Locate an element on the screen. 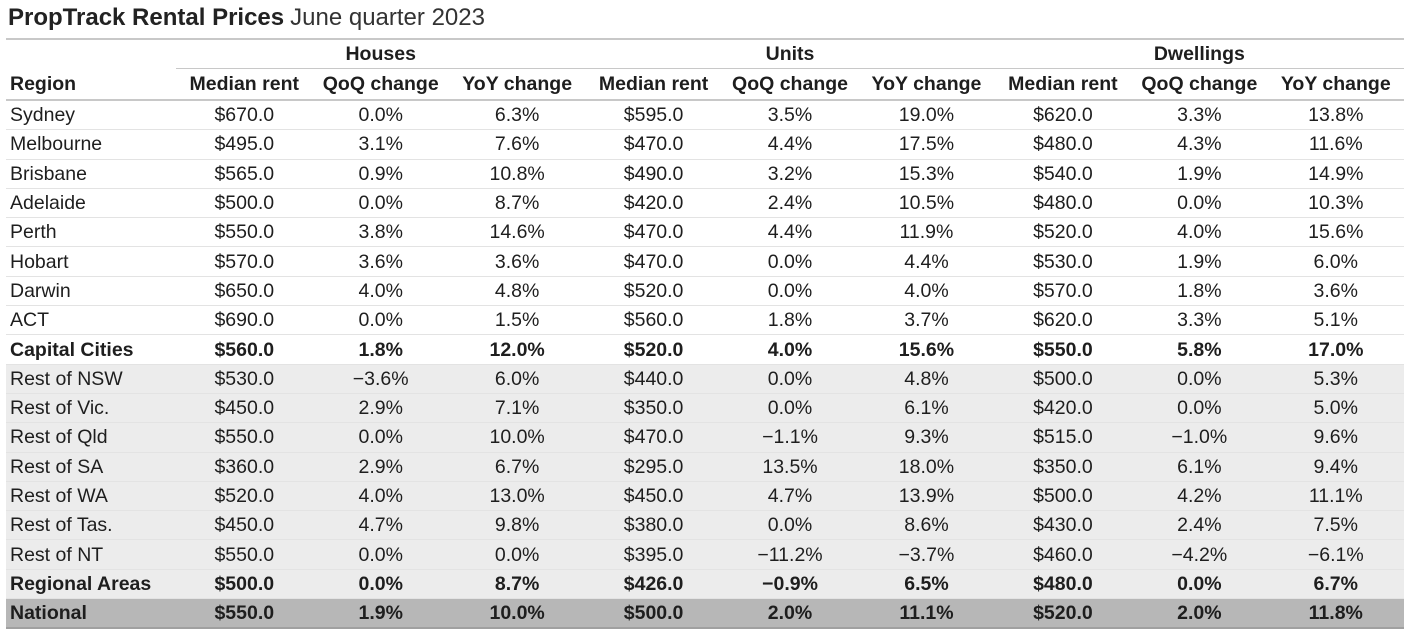 This screenshot has height=629, width=1414. cell-units-median-rent: $395.0 is located at coordinates (653, 554).